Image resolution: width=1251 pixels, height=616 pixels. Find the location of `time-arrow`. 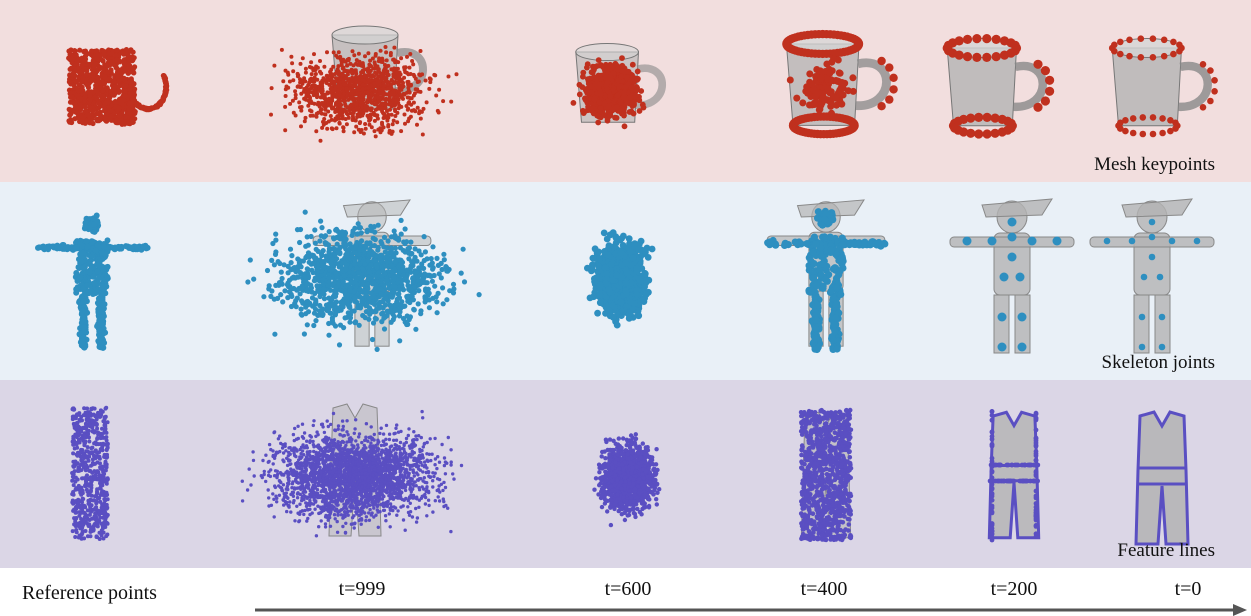

time-arrow is located at coordinates (751, 610).